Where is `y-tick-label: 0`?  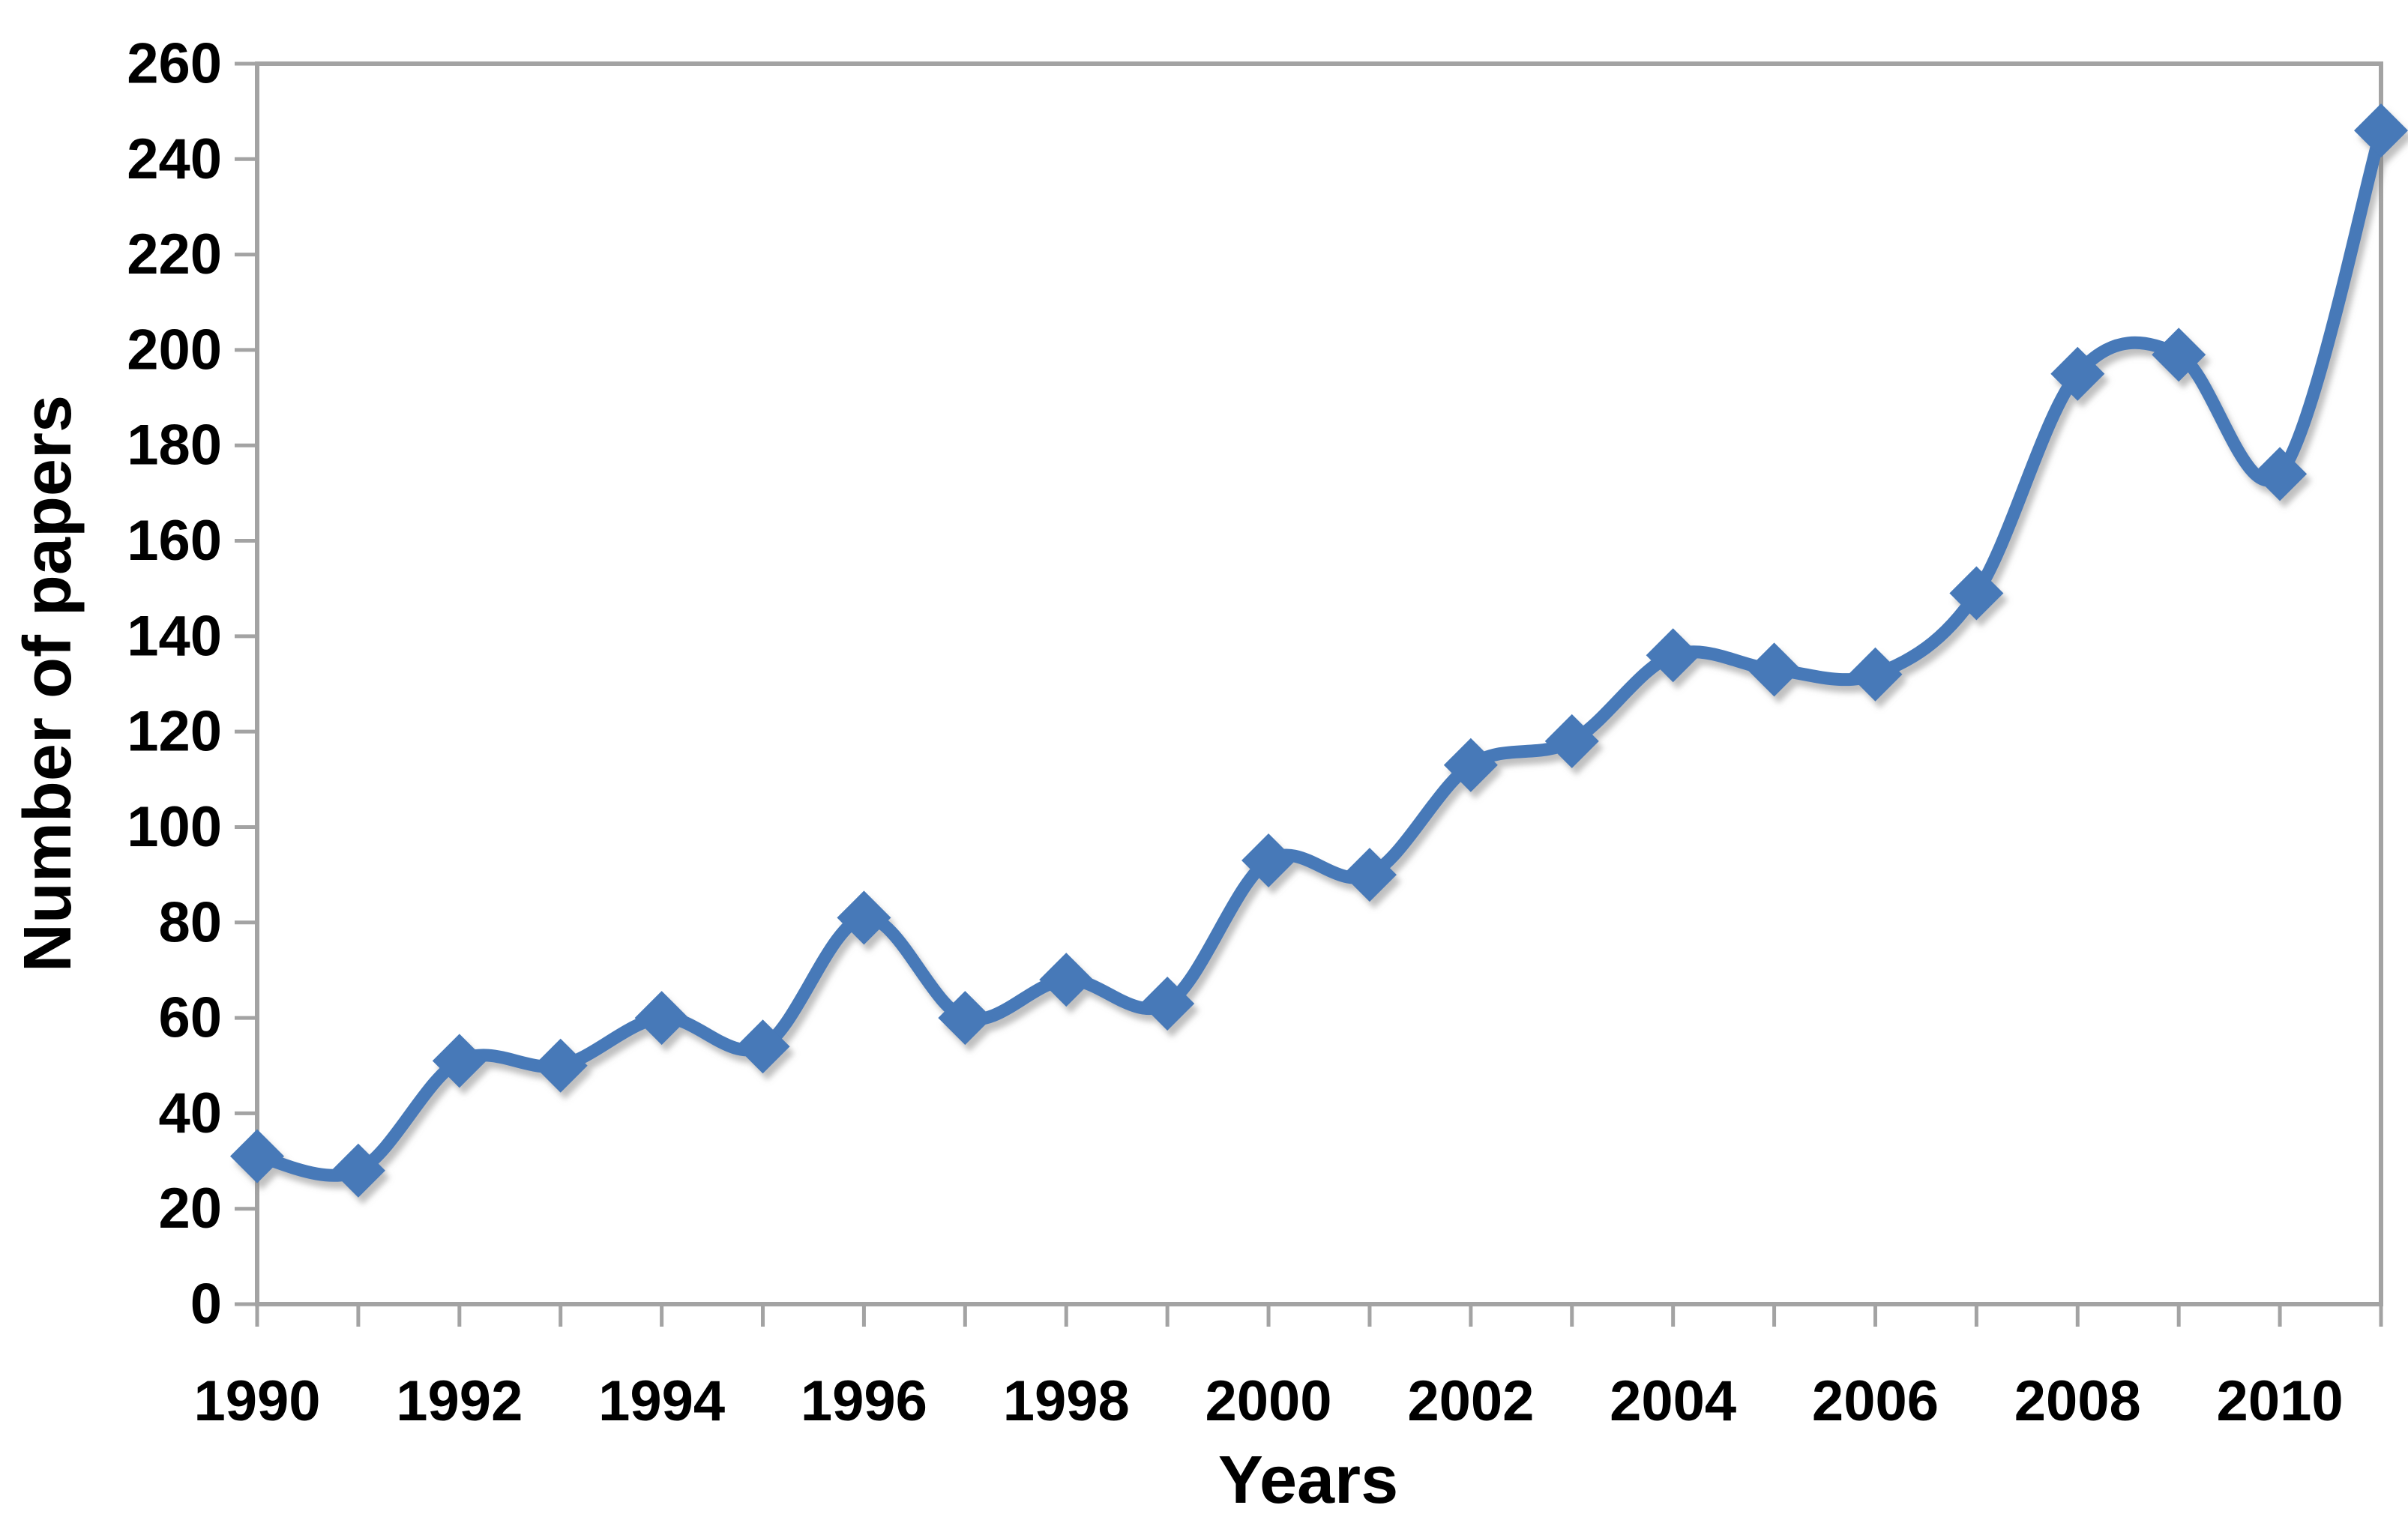
y-tick-label: 0 is located at coordinates (206, 1304).